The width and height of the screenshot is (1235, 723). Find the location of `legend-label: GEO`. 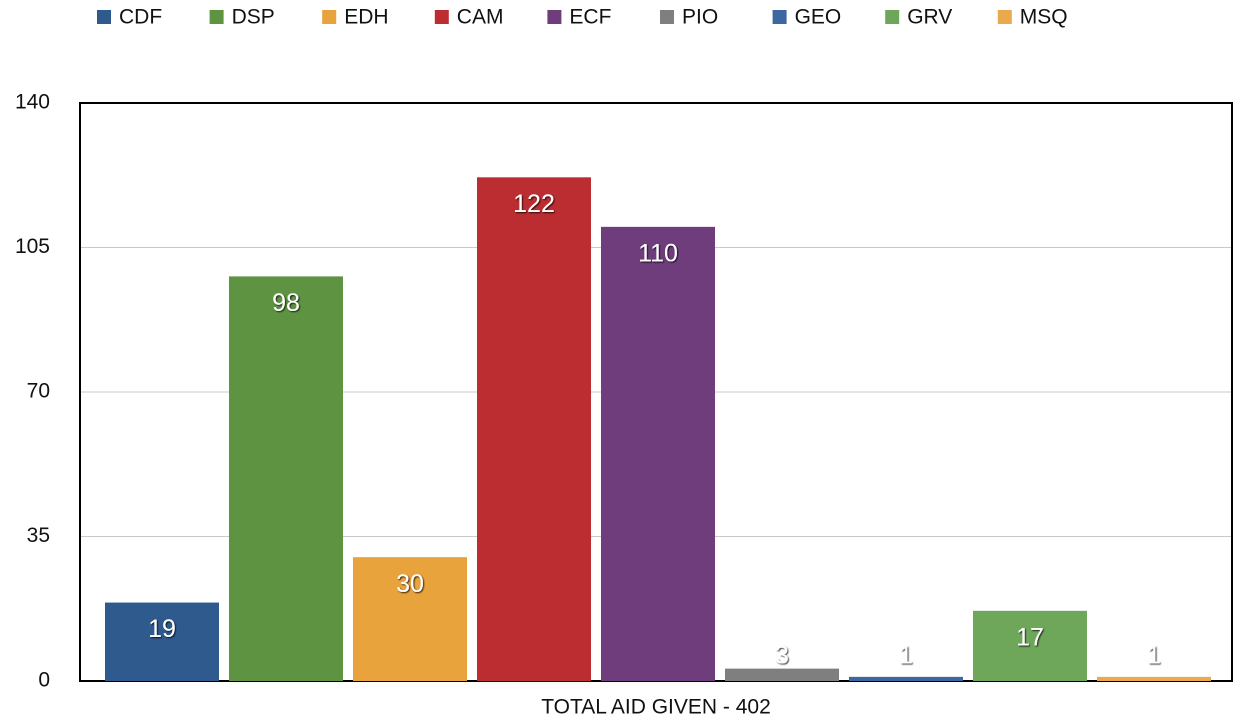

legend-label: GEO is located at coordinates (818, 17).